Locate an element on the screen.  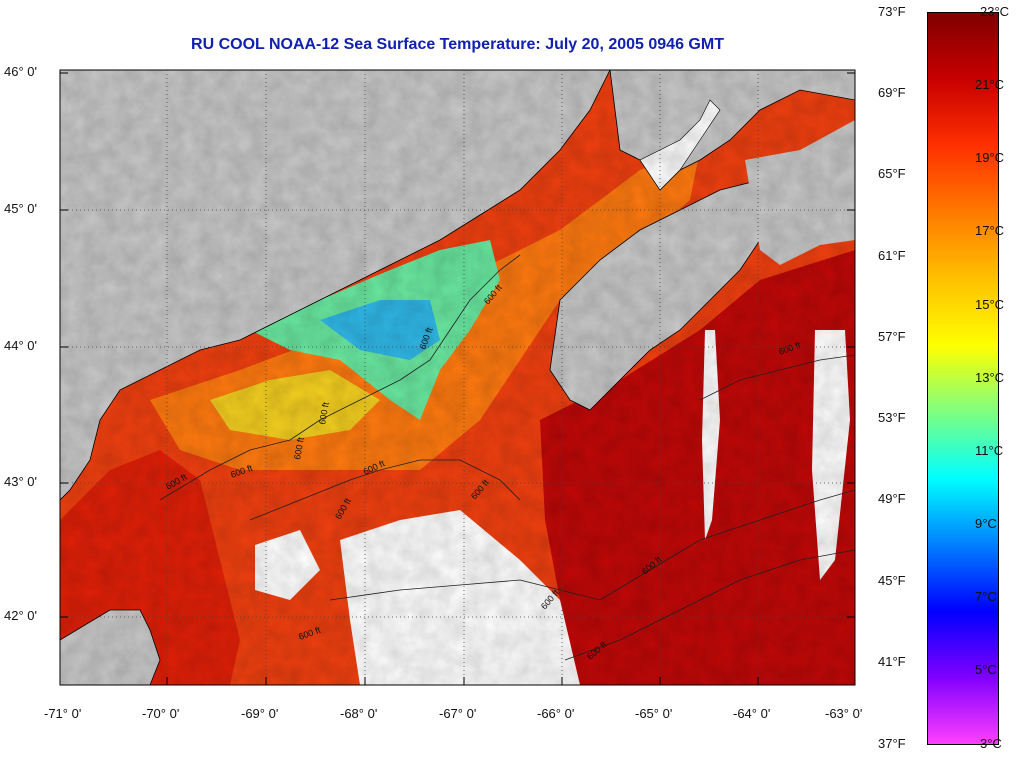
fahrenheit-label: 45°F is located at coordinates (892, 580).